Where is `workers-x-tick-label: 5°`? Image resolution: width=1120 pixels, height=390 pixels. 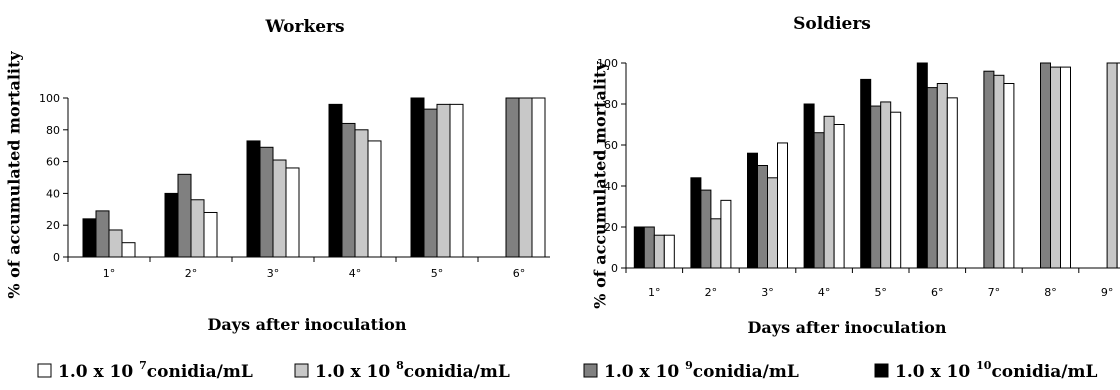
workers-x-tick-label: 5° is located at coordinates (437, 273).